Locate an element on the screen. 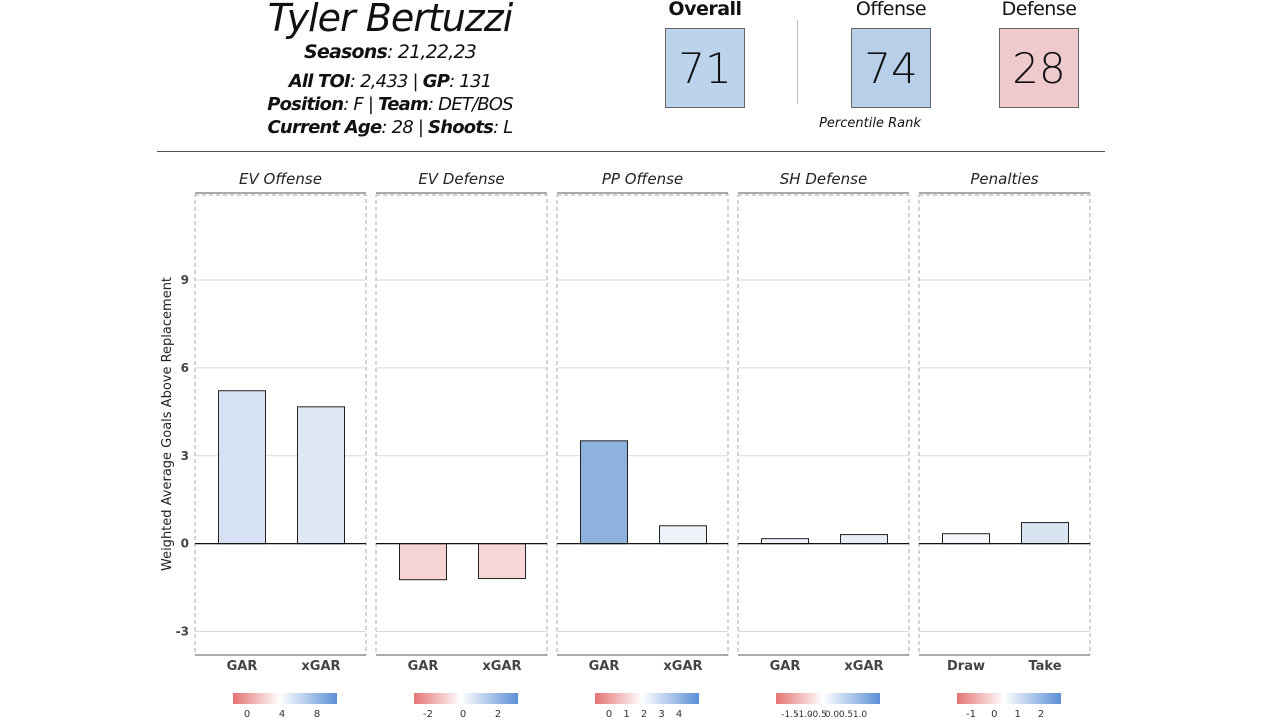 Image resolution: width=1280 pixels, height=720 pixels. y-tick-label: 3 is located at coordinates (185, 456).